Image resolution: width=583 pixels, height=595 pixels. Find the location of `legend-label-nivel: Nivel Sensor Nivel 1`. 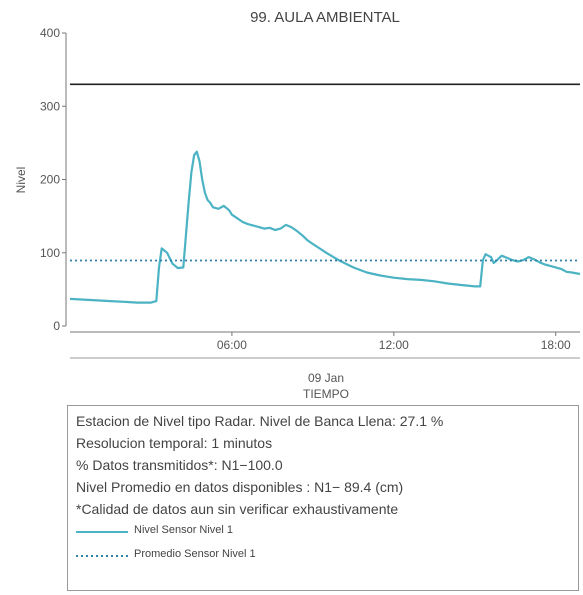

legend-label-nivel: Nivel Sensor Nivel 1 is located at coordinates (184, 530).